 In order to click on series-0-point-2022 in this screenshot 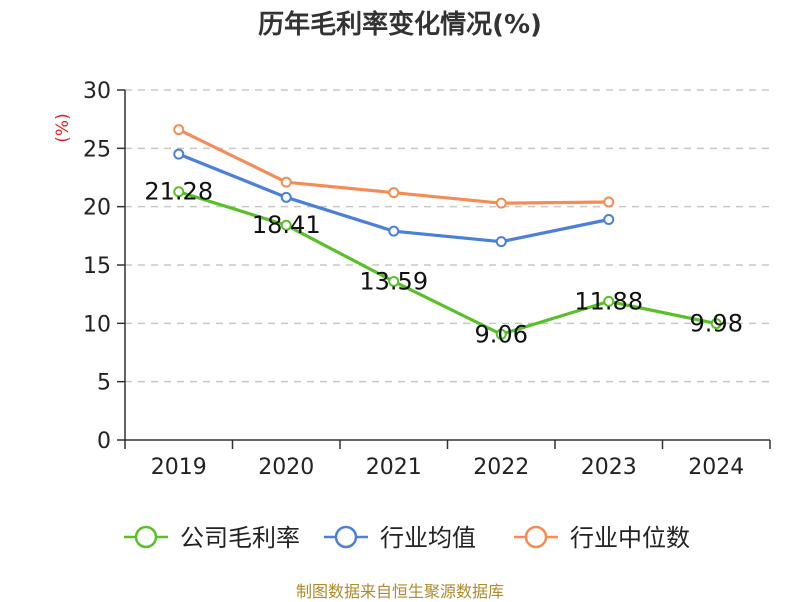, I will do `click(501, 334)`.